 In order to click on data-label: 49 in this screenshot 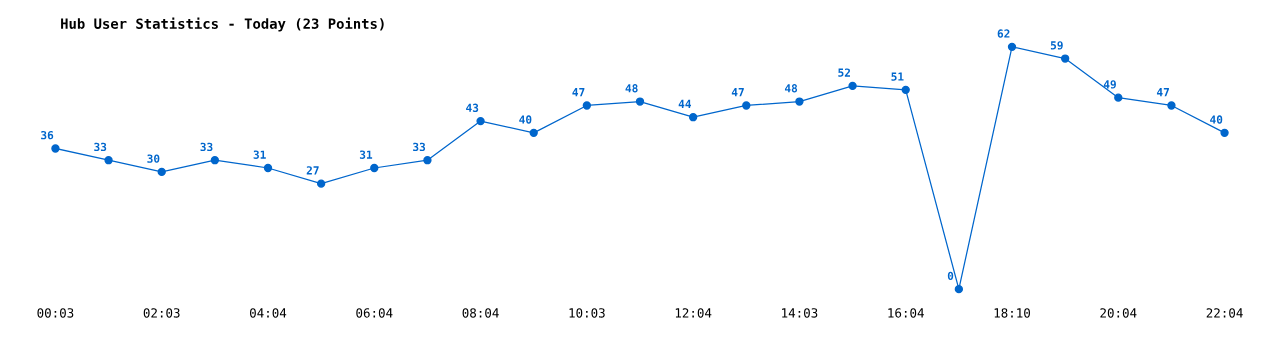, I will do `click(1109, 84)`.